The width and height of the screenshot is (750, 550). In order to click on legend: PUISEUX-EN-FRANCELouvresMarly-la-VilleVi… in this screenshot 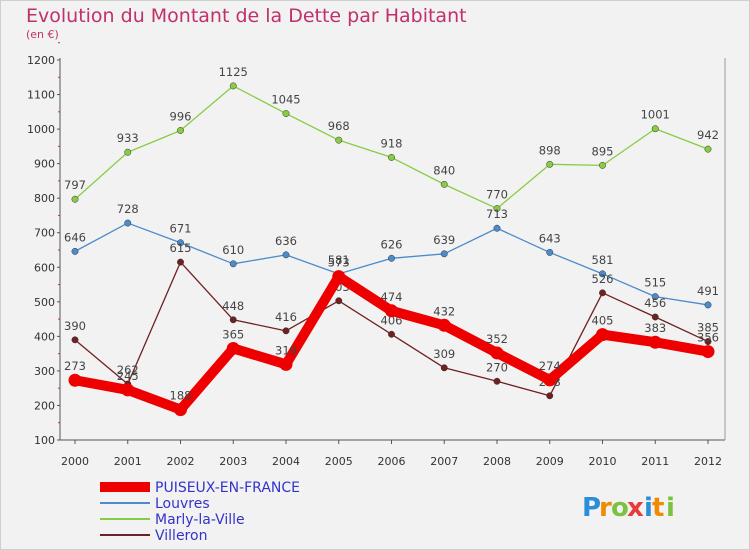, I will do `click(200, 512)`.